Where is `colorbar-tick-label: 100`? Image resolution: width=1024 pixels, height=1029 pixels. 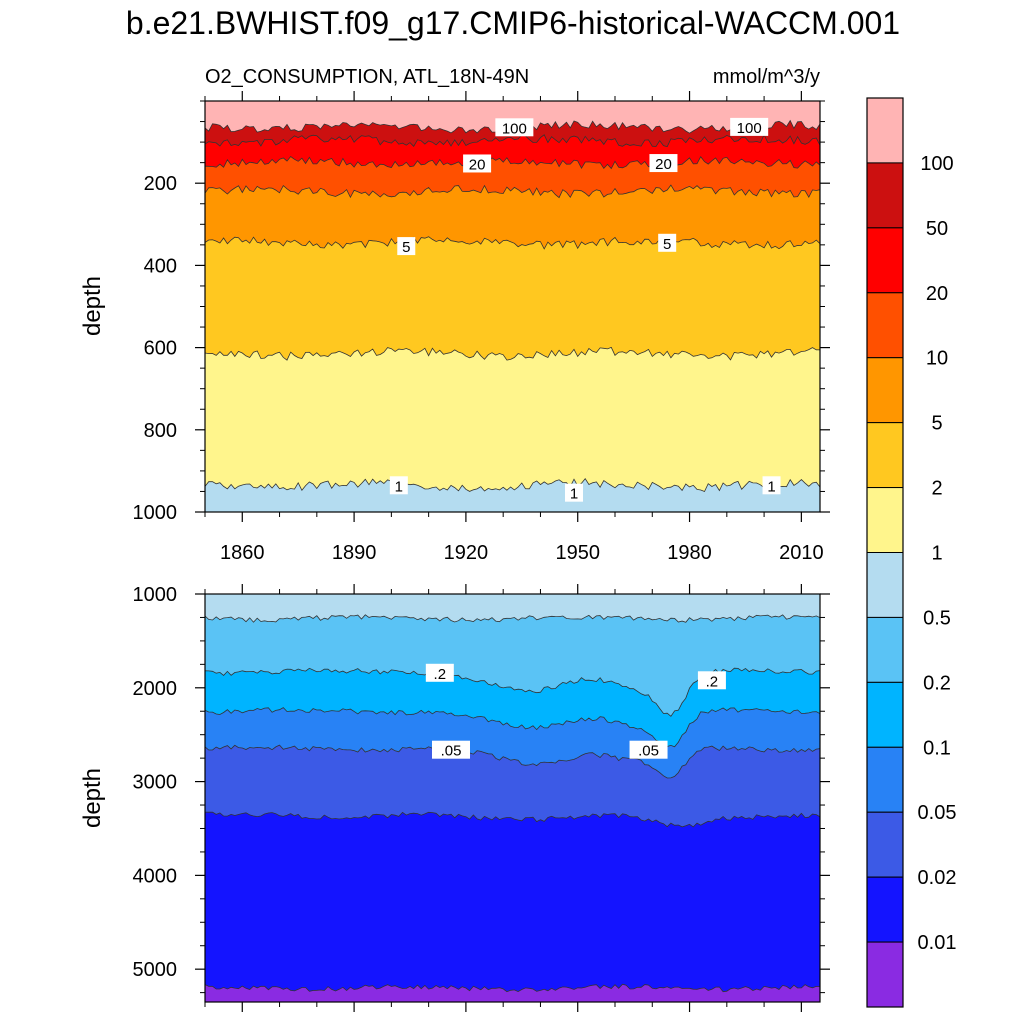
colorbar-tick-label: 100 is located at coordinates (936, 164).